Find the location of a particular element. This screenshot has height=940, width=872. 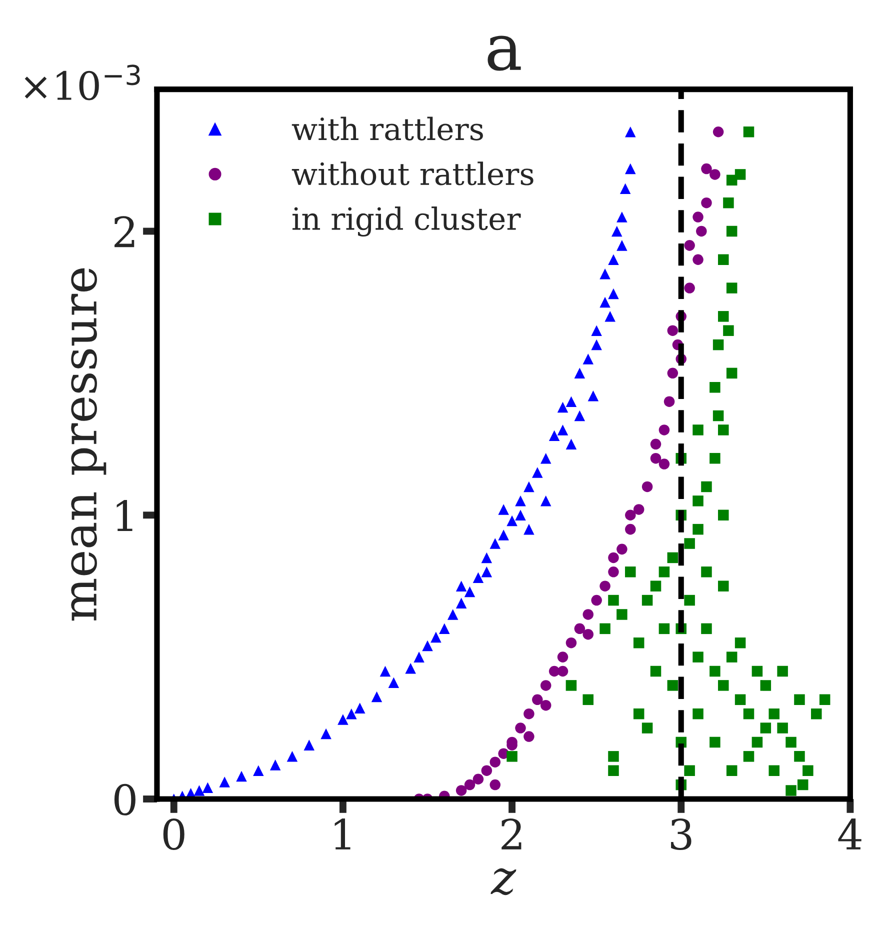

legend-label: in rigid cluster is located at coordinates (406, 221).